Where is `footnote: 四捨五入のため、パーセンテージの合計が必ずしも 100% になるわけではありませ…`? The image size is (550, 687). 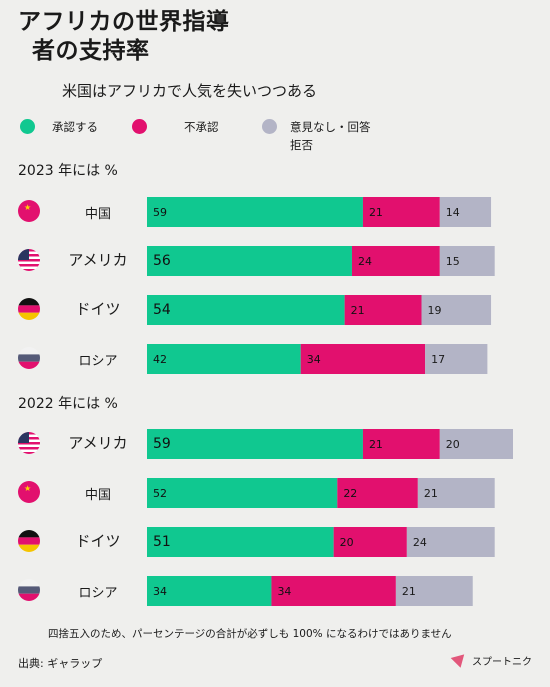
footnote: 四捨五入のため、パーセンテージの合計が必ずしも 100% になるわけではありませ… is located at coordinates (250, 634).